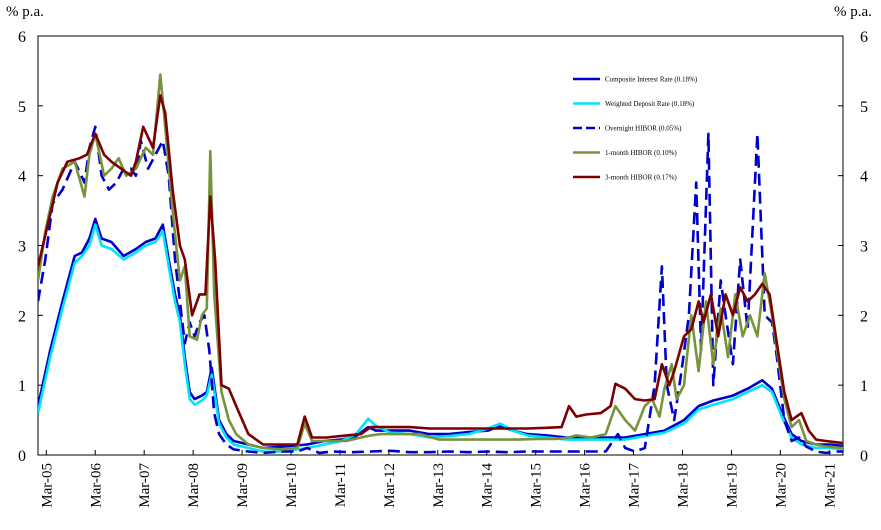 The image size is (881, 530). I want to click on y-tick-label-right: 5, so click(864, 107).